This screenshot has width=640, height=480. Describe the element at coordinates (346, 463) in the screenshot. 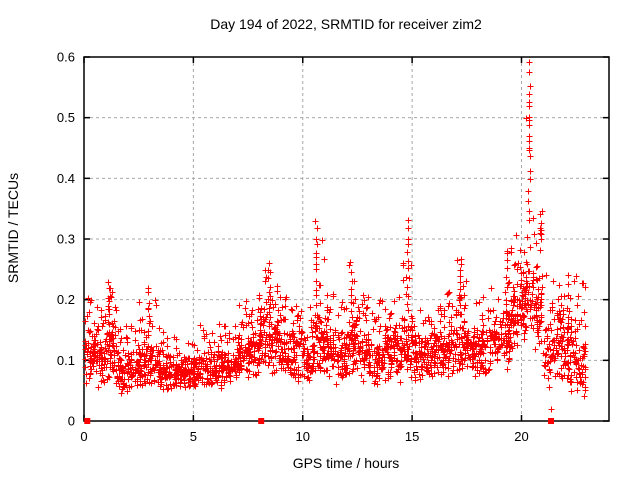

I see `x-axis-label: GPS time / hours` at that location.